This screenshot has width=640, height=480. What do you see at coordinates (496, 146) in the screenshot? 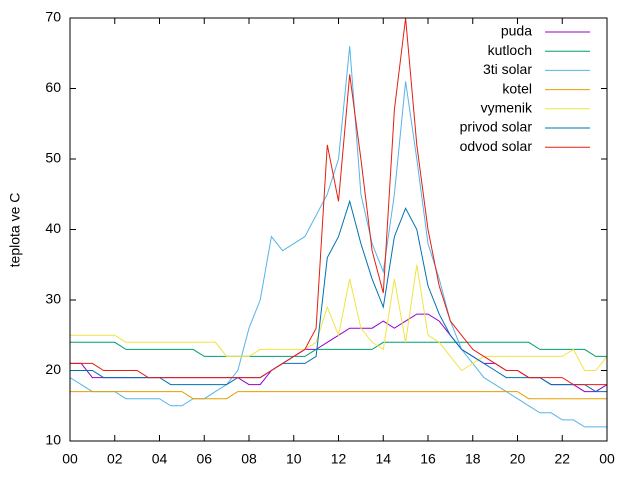
I see `legend-label: odvod solar` at bounding box center [496, 146].